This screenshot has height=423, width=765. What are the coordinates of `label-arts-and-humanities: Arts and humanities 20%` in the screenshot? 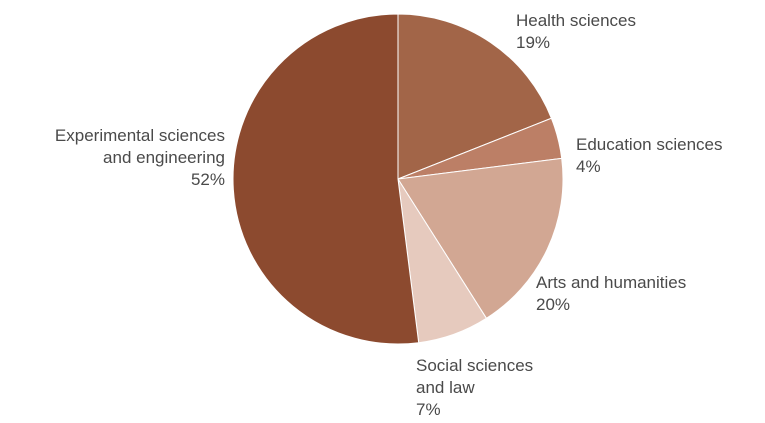 It's located at (611, 294).